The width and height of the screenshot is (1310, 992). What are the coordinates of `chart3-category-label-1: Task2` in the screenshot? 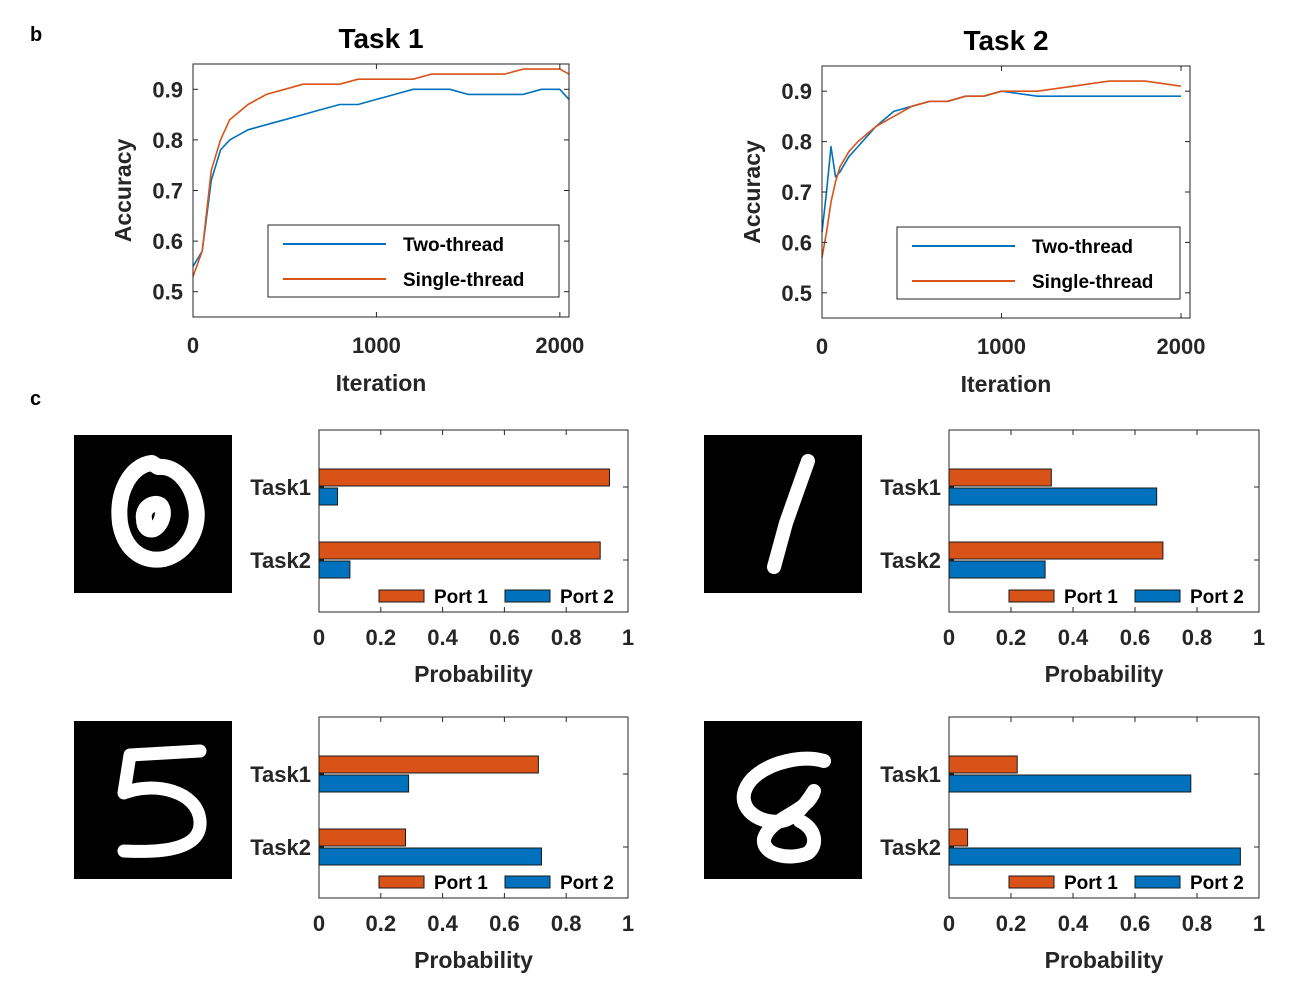 It's located at (280, 560).